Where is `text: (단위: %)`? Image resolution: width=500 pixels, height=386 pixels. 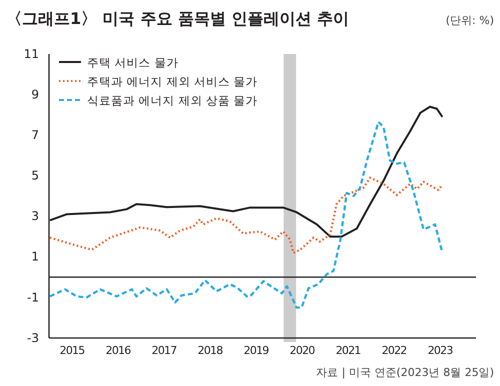 text: (단위: %) is located at coordinates (470, 20).